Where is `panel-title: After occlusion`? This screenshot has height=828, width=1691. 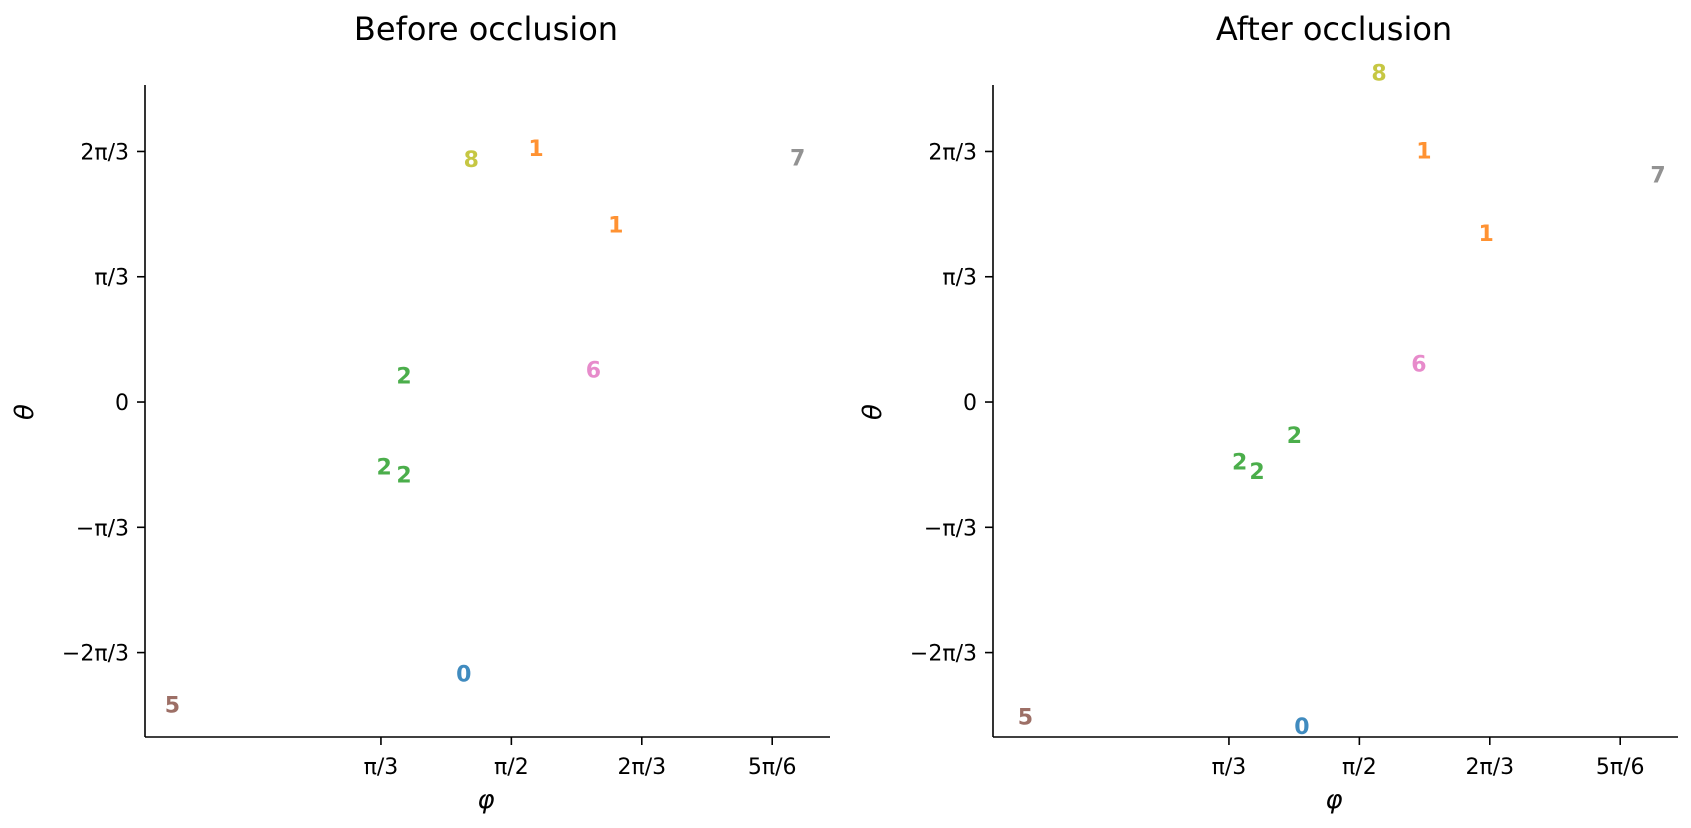 panel-title: After occlusion is located at coordinates (1334, 29).